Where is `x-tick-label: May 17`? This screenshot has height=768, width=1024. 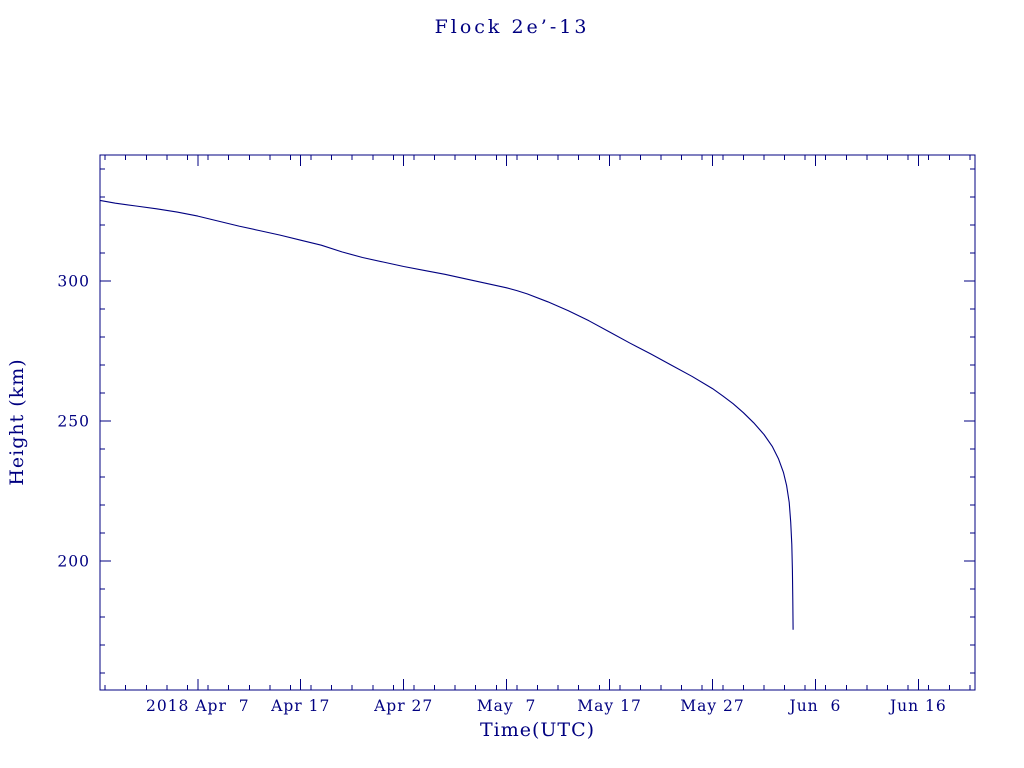
x-tick-label: May 17 is located at coordinates (609, 706).